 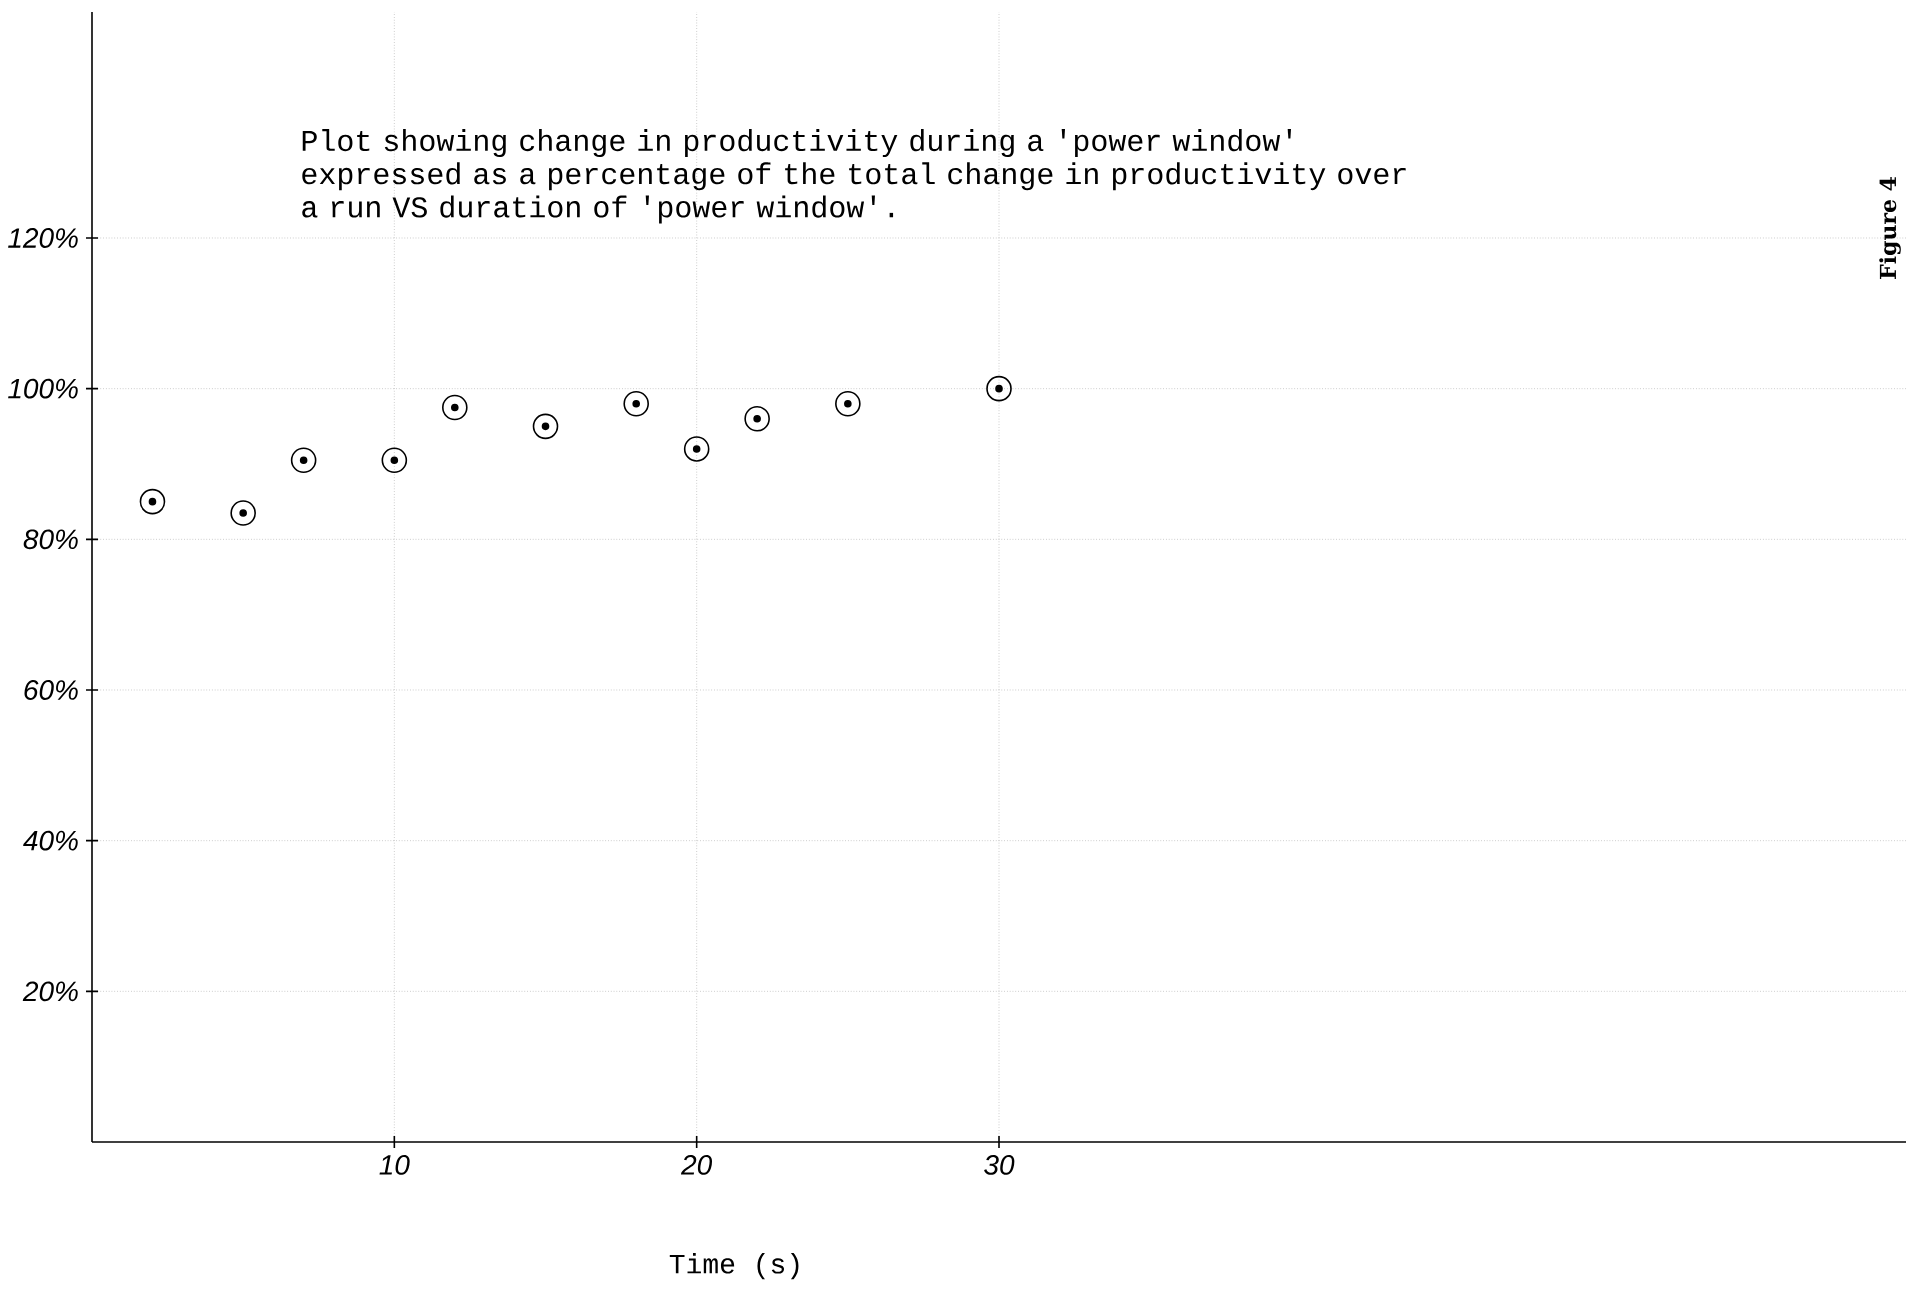 What do you see at coordinates (394, 1165) in the screenshot?
I see `x-tick-label: 10` at bounding box center [394, 1165].